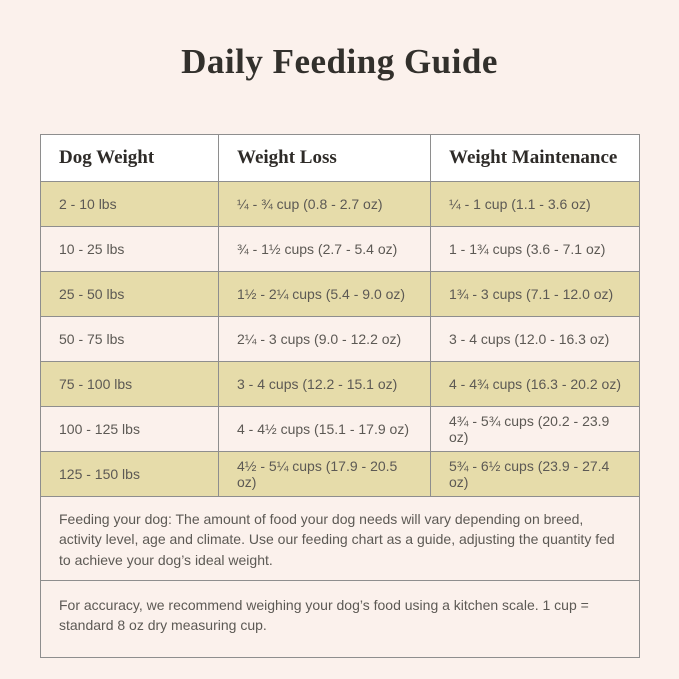 The height and width of the screenshot is (679, 679). What do you see at coordinates (129, 158) in the screenshot?
I see `col-header-dog-weight: Dog Weight` at bounding box center [129, 158].